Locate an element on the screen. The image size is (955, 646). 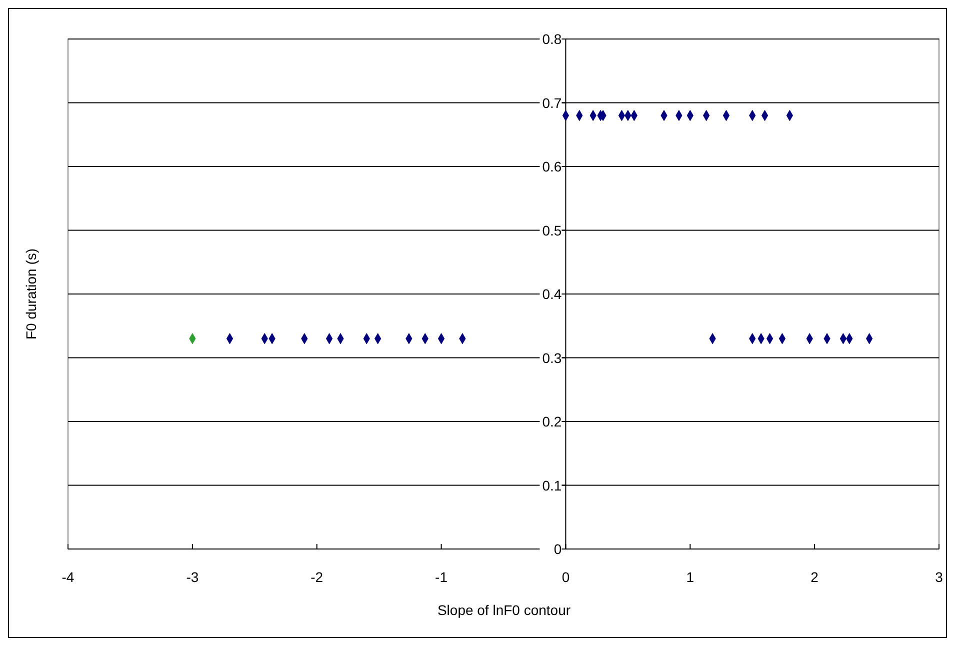
x-tick-label: -3 is located at coordinates (192, 577).